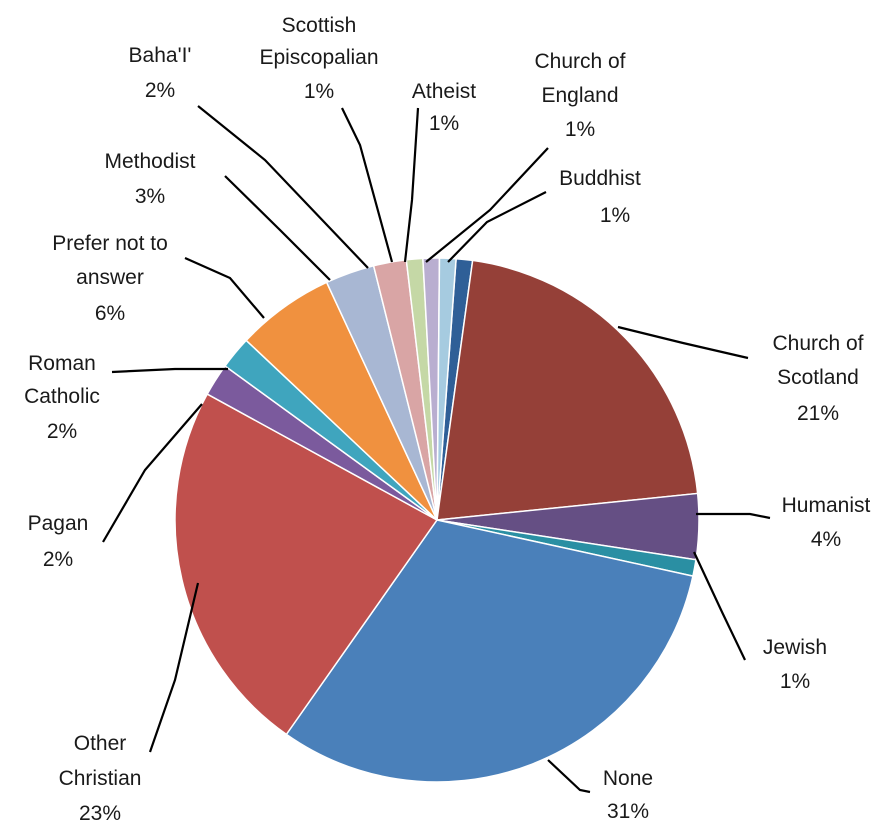 Image resolution: width=884 pixels, height=830 pixels. I want to click on data-label: Church of Scotland 21%, so click(817, 378).